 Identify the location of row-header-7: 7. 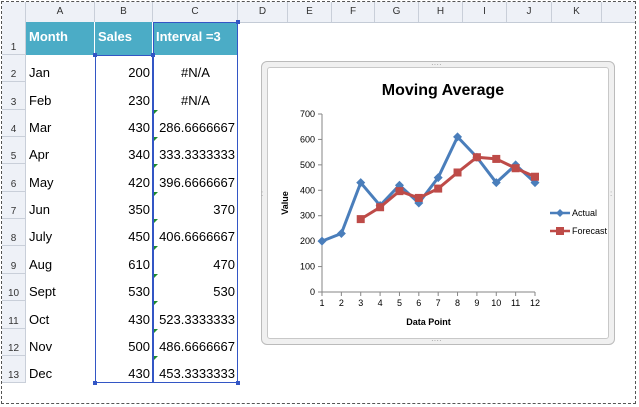
(14, 205).